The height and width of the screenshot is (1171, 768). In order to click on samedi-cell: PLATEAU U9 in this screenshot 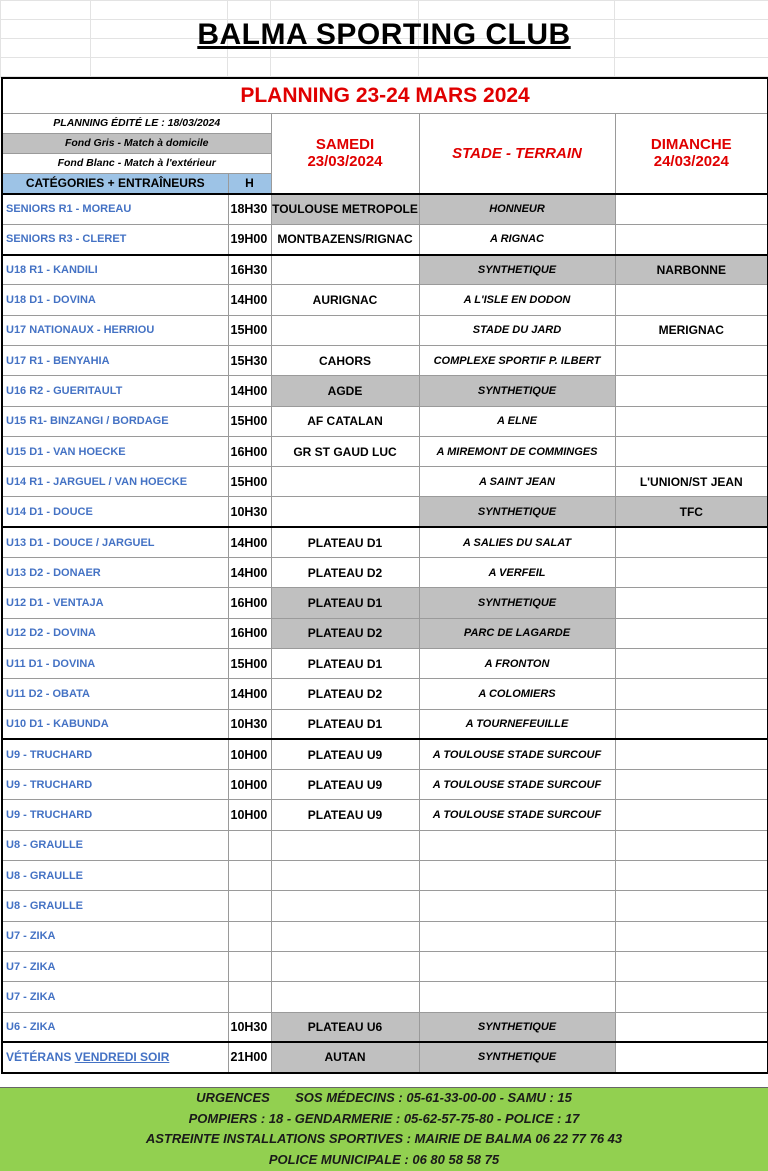, I will do `click(345, 815)`.